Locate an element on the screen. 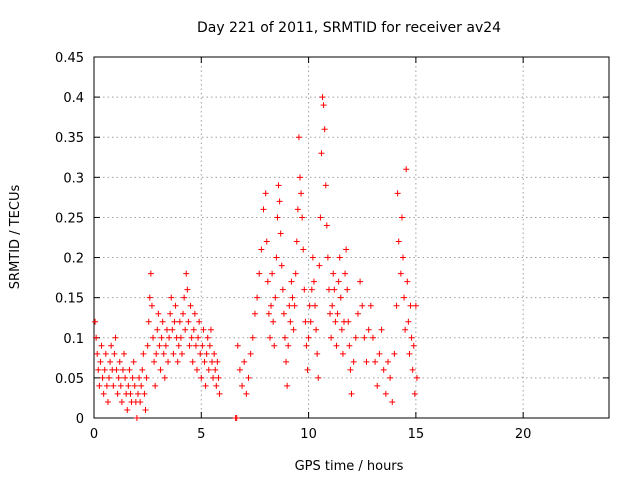 The height and width of the screenshot is (480, 640). y-tick-label: 0.15 is located at coordinates (69, 299).